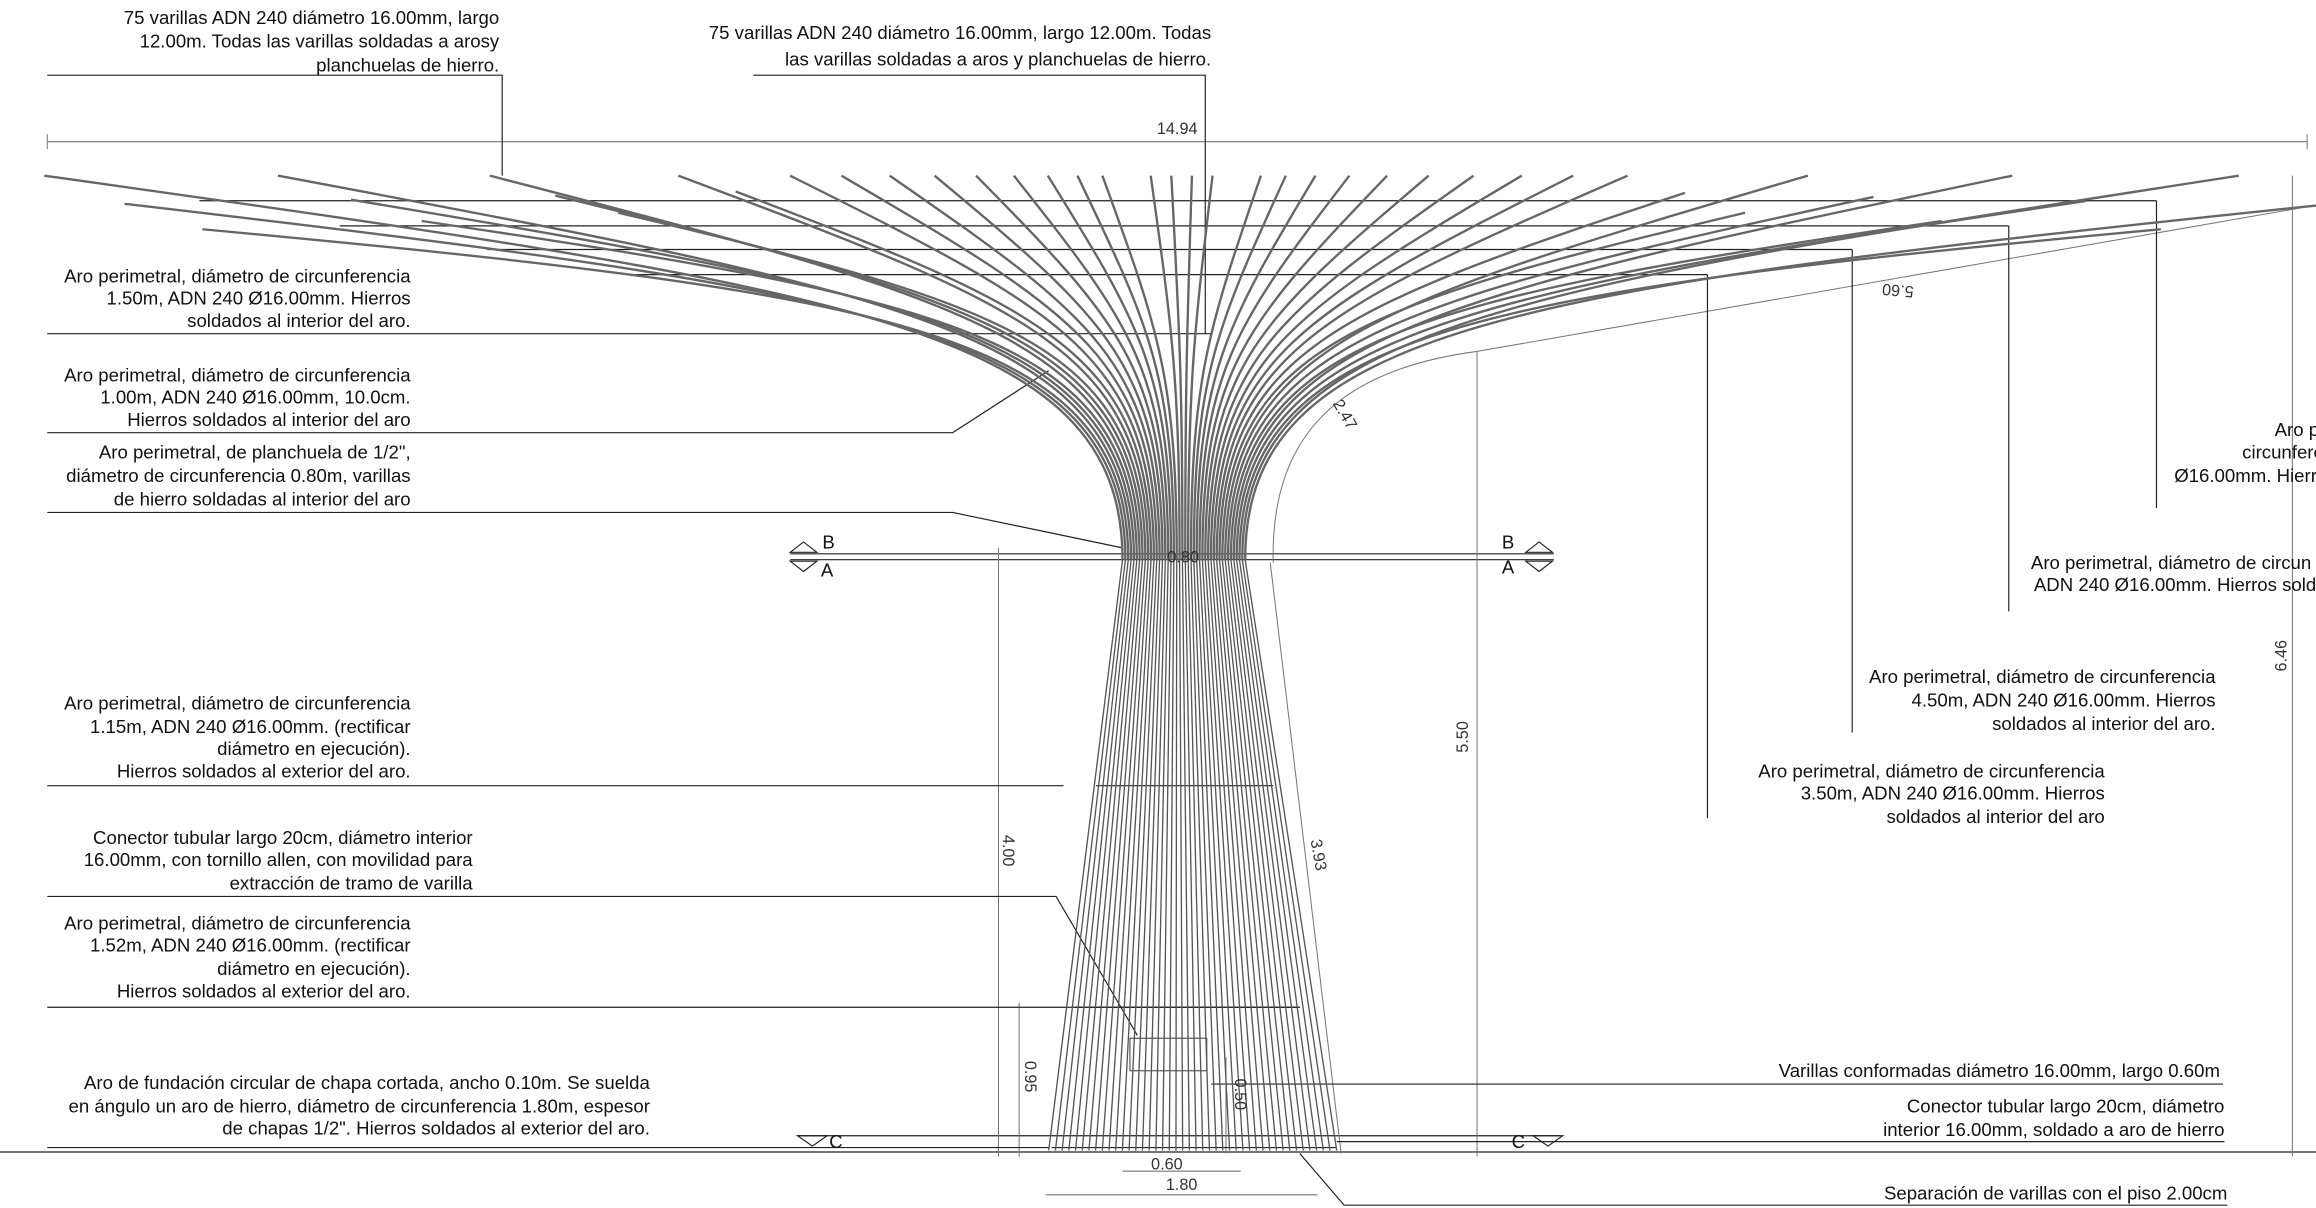 Image resolution: width=2316 pixels, height=1208 pixels. What do you see at coordinates (1318, 855) in the screenshot?
I see `dimension-label: 3.93` at bounding box center [1318, 855].